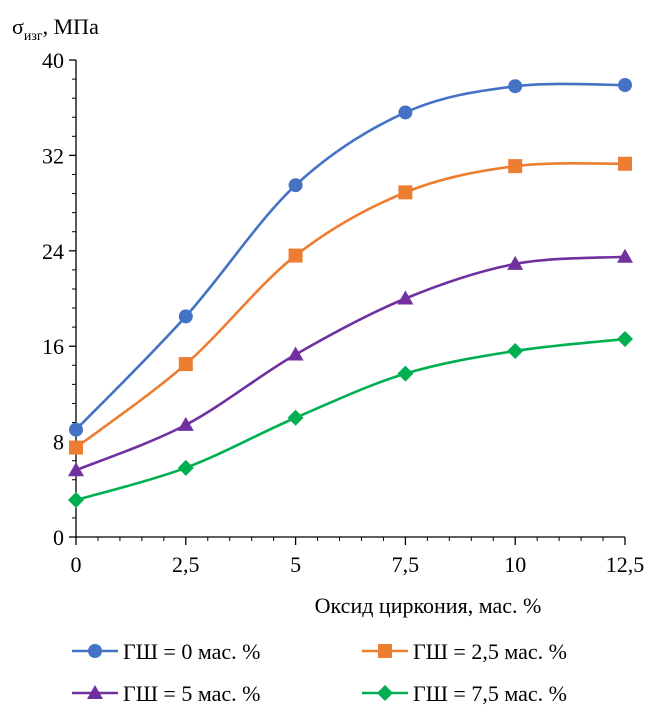 The image size is (651, 709). I want to click on x-tick-label-5: 12,5, so click(625, 564).